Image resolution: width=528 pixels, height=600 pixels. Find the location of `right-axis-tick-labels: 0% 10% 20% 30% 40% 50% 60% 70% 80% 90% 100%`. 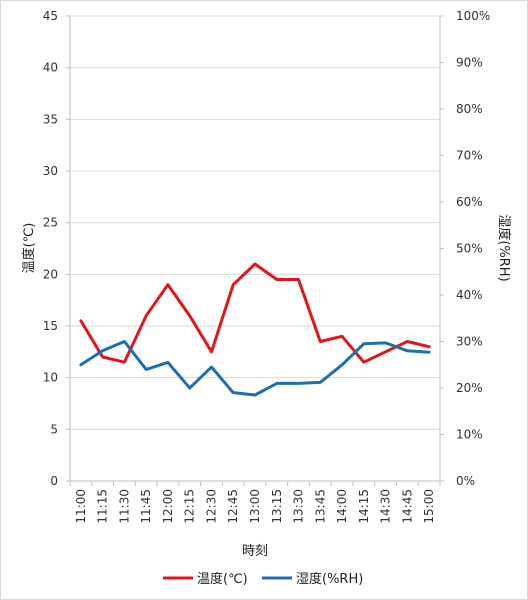

right-axis-tick-labels: 0% 10% 20% 30% 40% 50% 60% 70% 80% 90% 100% is located at coordinates (473, 248).